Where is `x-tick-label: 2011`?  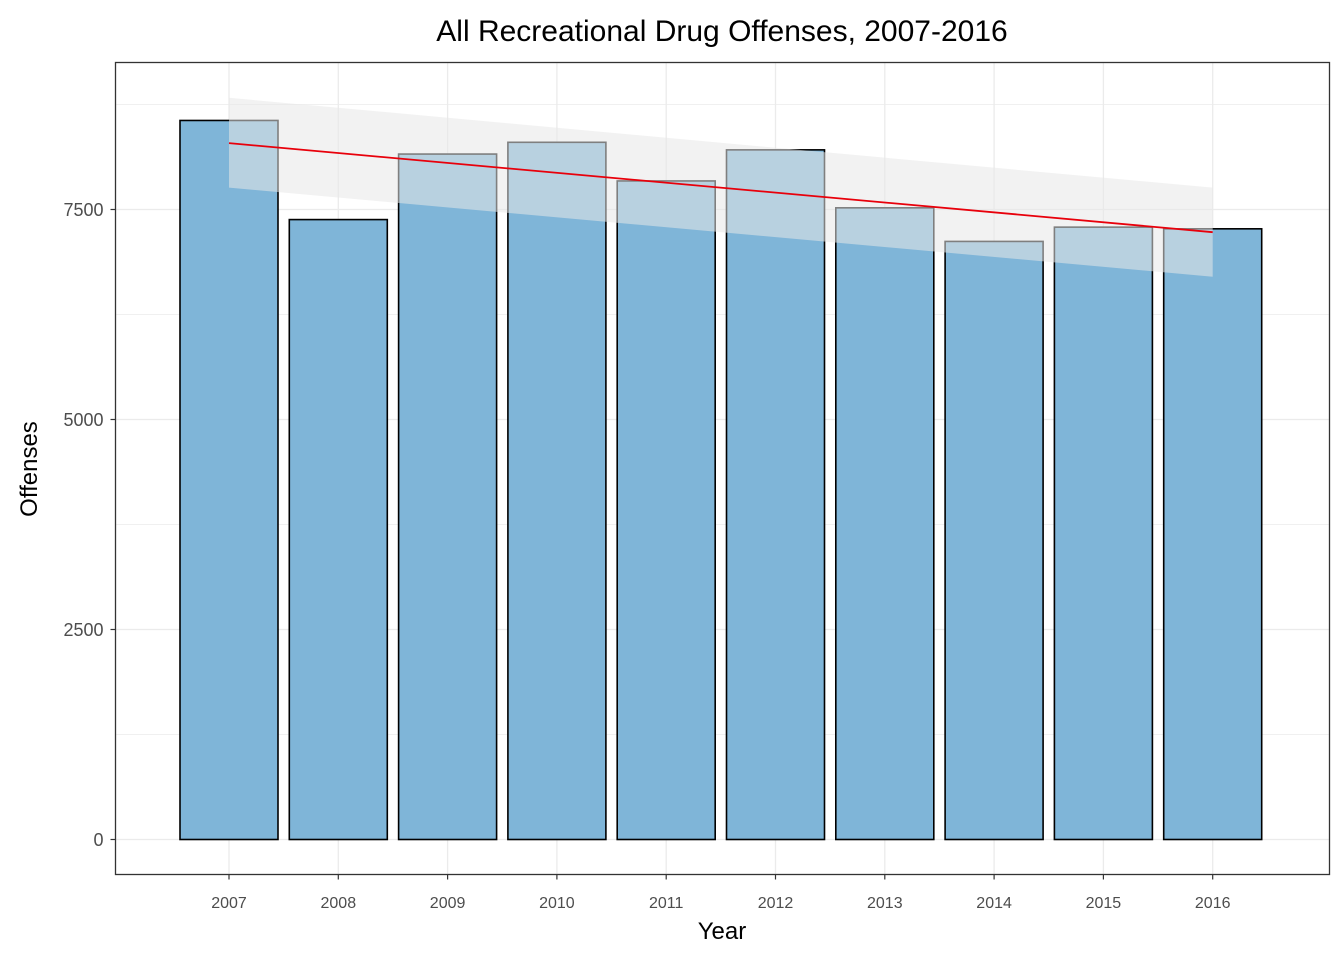 x-tick-label: 2011 is located at coordinates (666, 903).